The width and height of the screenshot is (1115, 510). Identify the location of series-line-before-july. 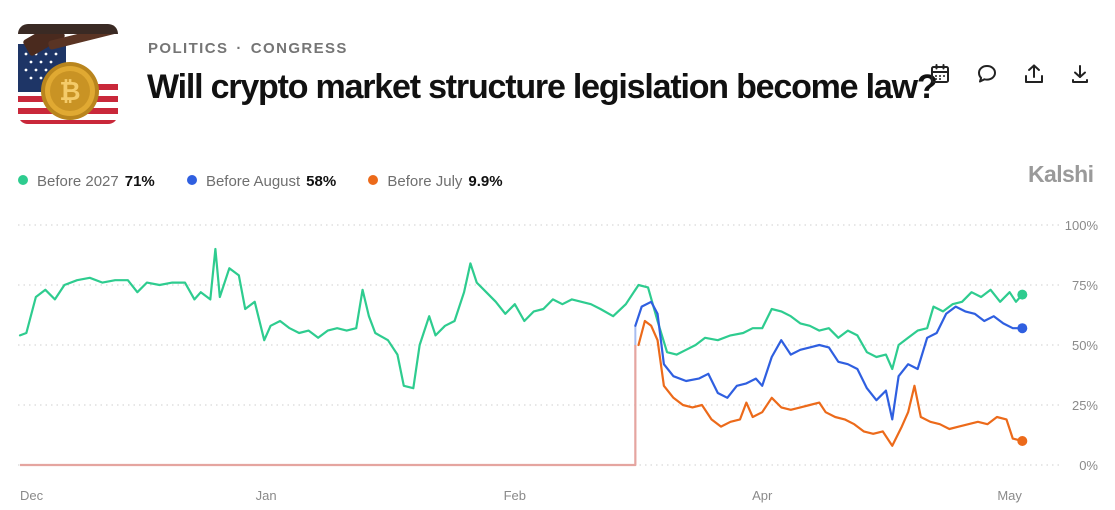
(830, 383).